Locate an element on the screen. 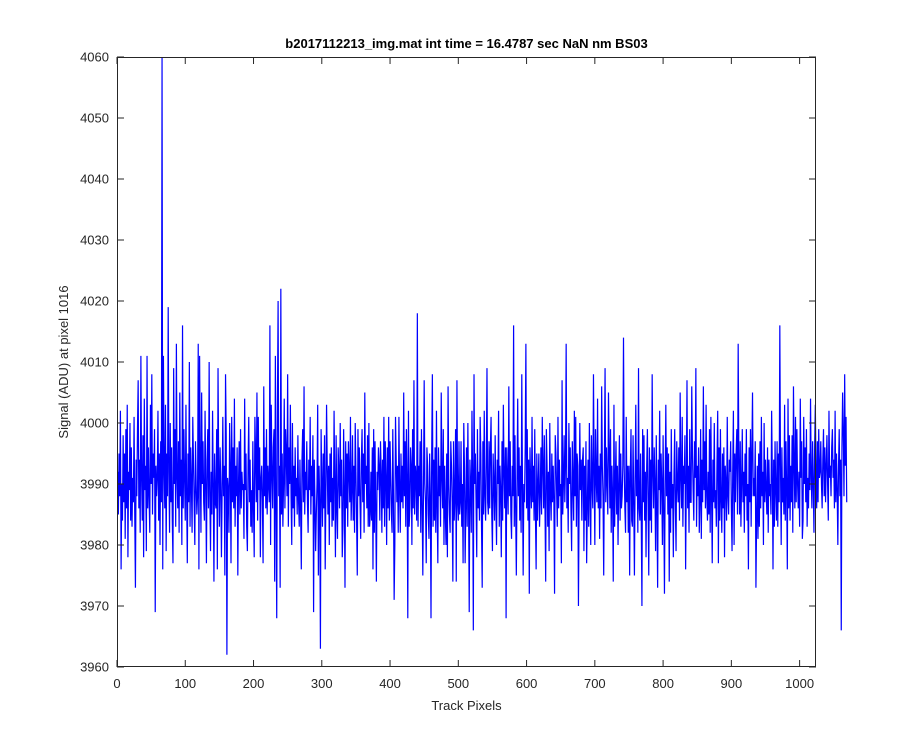 This screenshot has height=750, width=900. x-tick-label: 500 is located at coordinates (458, 683).